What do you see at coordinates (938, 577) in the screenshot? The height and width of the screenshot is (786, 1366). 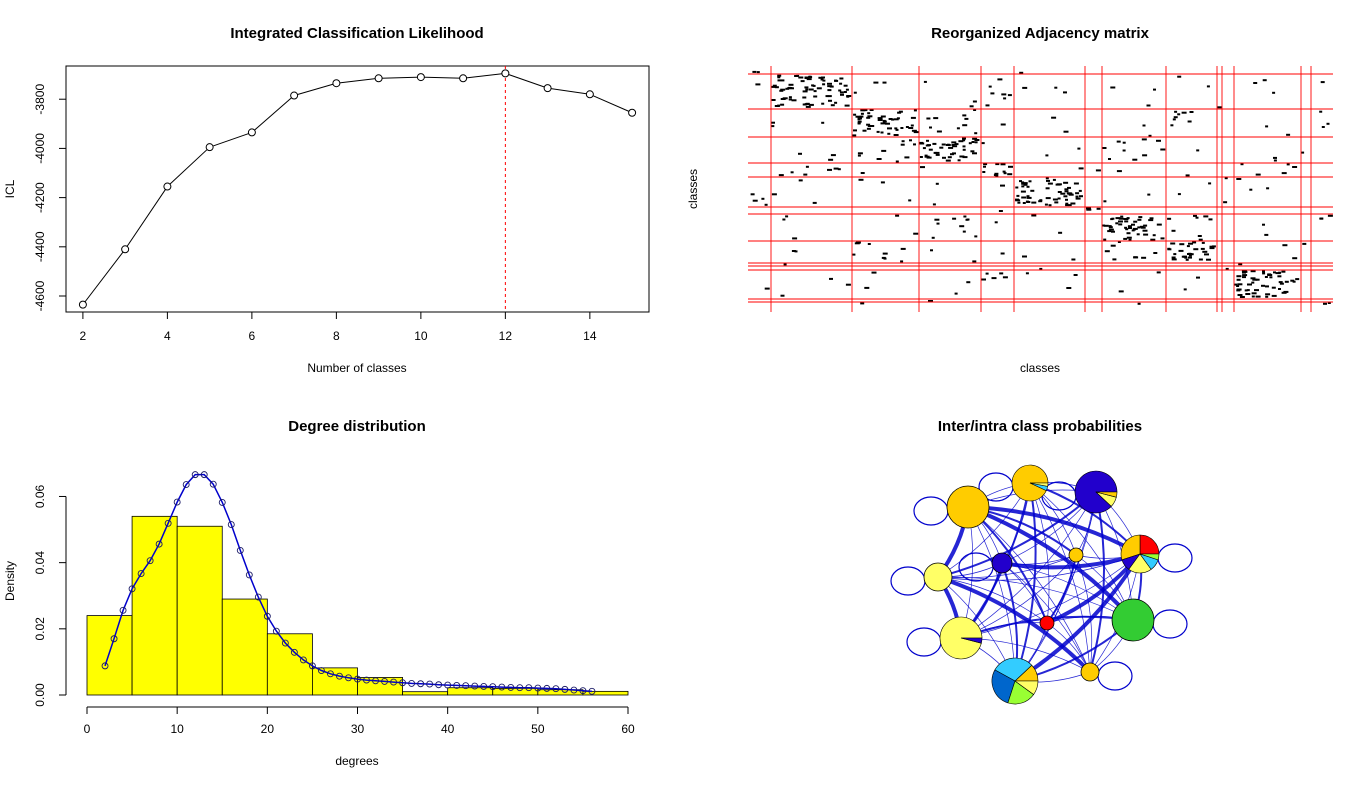 I see `pie-slice` at bounding box center [938, 577].